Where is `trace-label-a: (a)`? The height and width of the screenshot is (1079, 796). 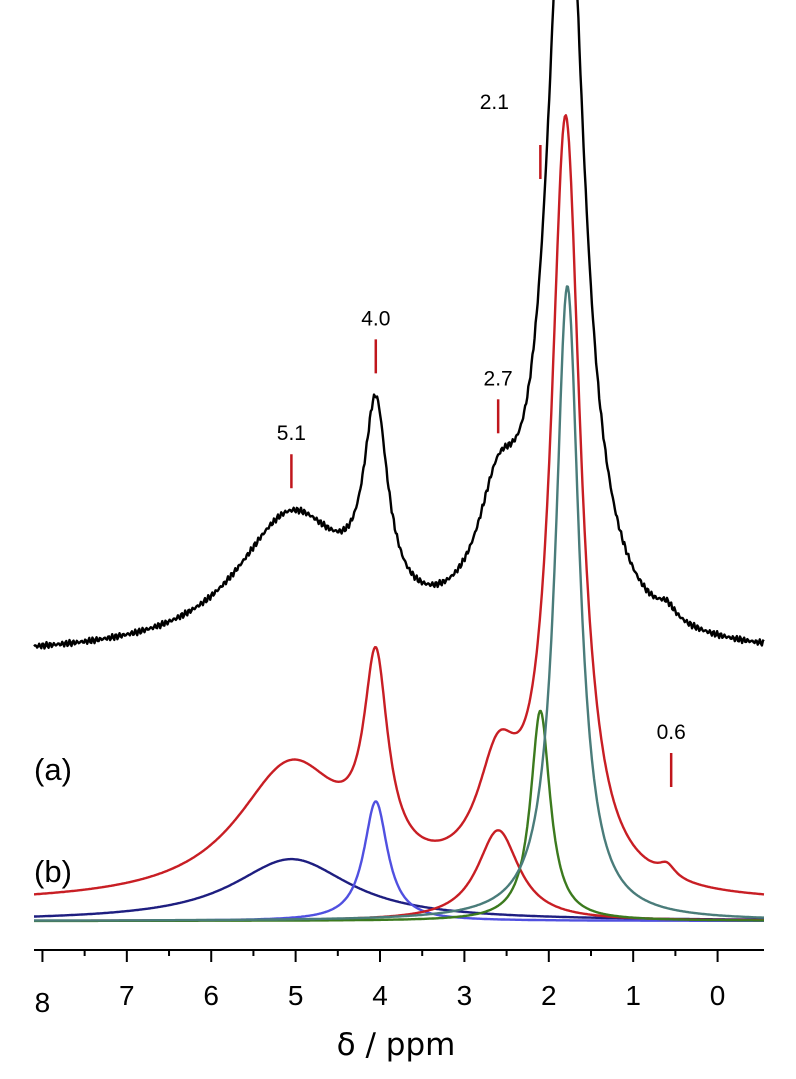
trace-label-a: (a) is located at coordinates (53, 769).